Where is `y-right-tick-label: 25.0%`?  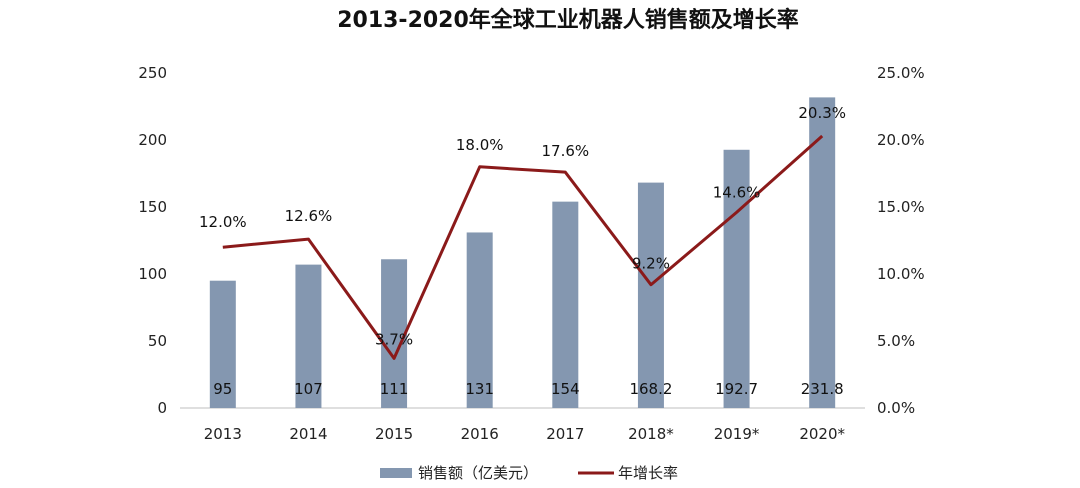 y-right-tick-label: 25.0% is located at coordinates (901, 73).